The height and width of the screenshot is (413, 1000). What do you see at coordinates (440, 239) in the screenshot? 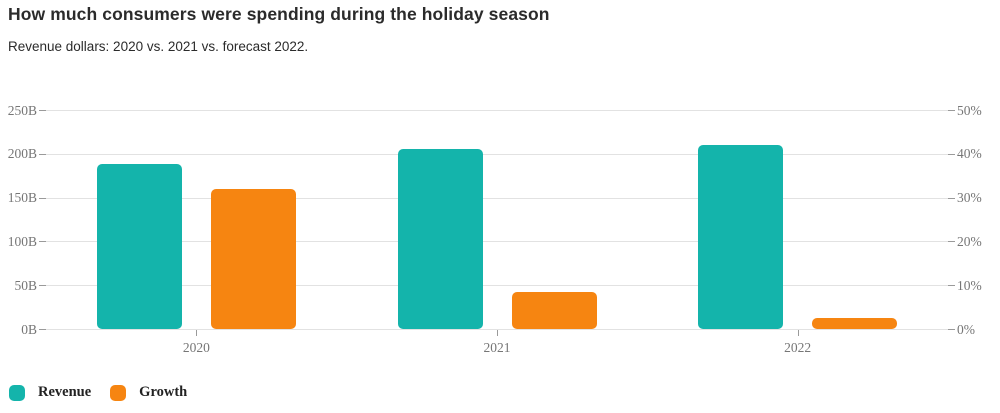
I see `revenue-bar-2021` at bounding box center [440, 239].